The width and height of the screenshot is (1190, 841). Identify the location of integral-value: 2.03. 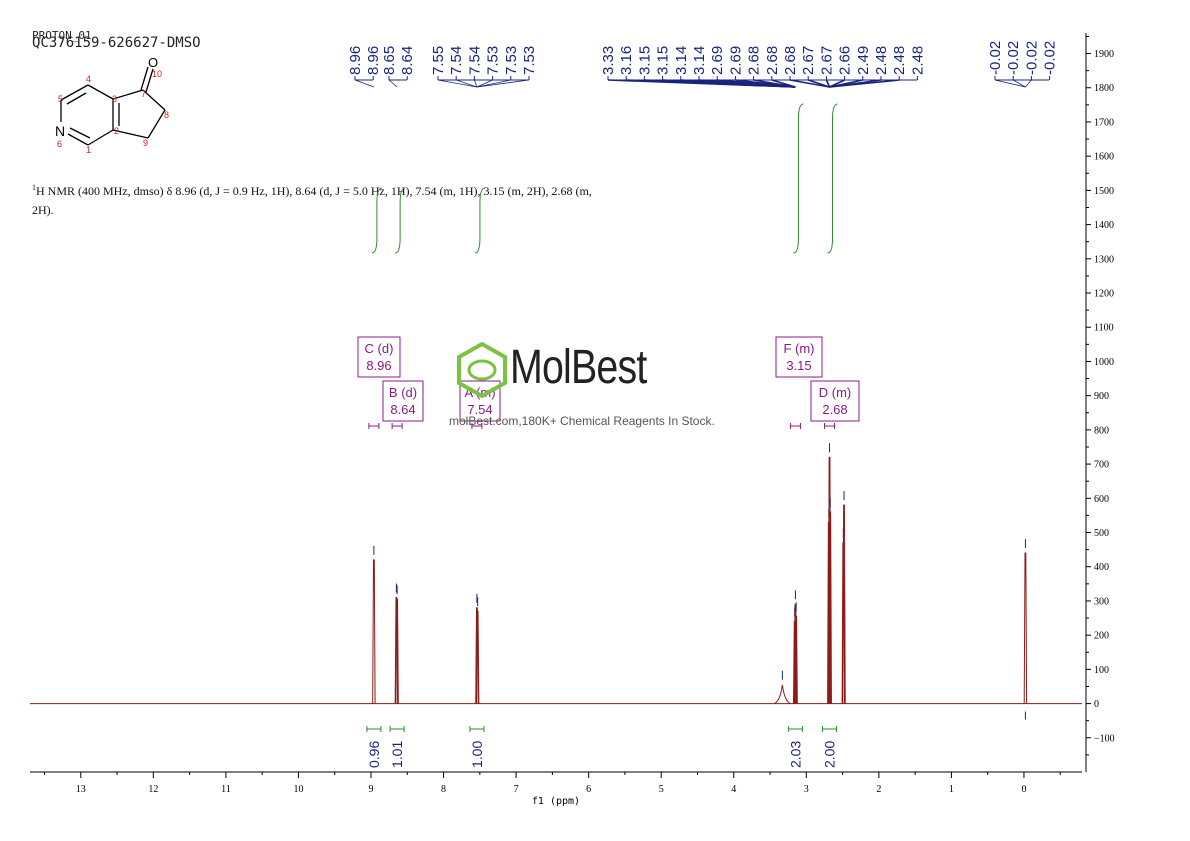
(795, 754).